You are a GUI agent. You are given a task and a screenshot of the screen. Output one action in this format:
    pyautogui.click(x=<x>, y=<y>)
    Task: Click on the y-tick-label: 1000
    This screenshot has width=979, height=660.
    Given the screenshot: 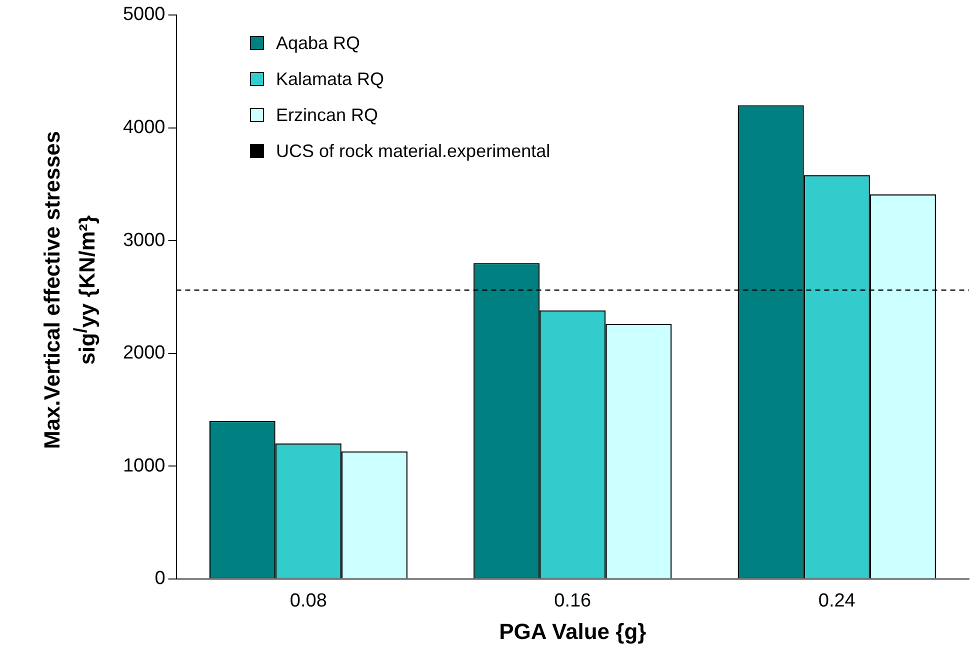 What is the action you would take?
    pyautogui.click(x=144, y=465)
    